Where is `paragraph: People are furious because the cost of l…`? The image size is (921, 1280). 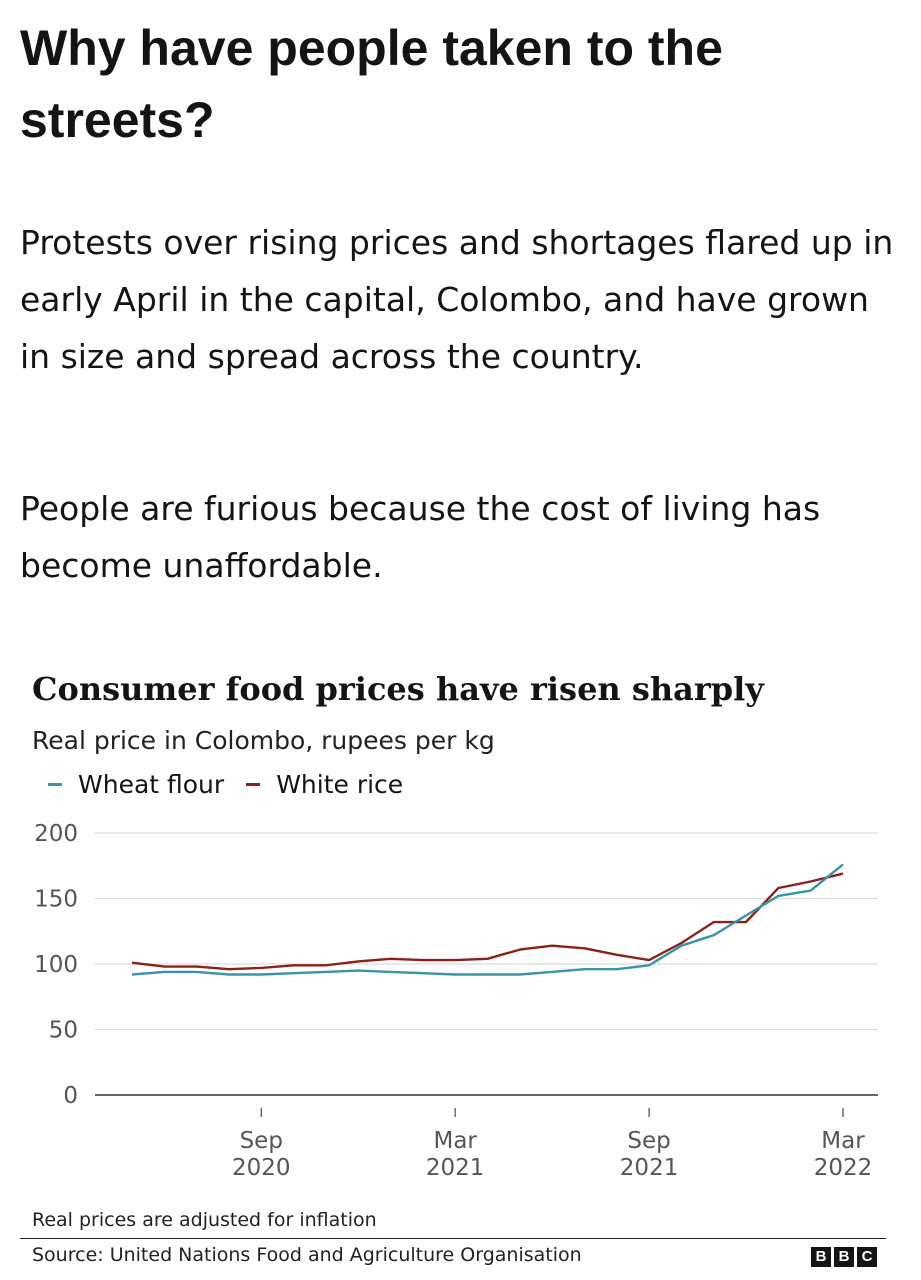 paragraph: People are furious because the cost of l… is located at coordinates (420, 537).